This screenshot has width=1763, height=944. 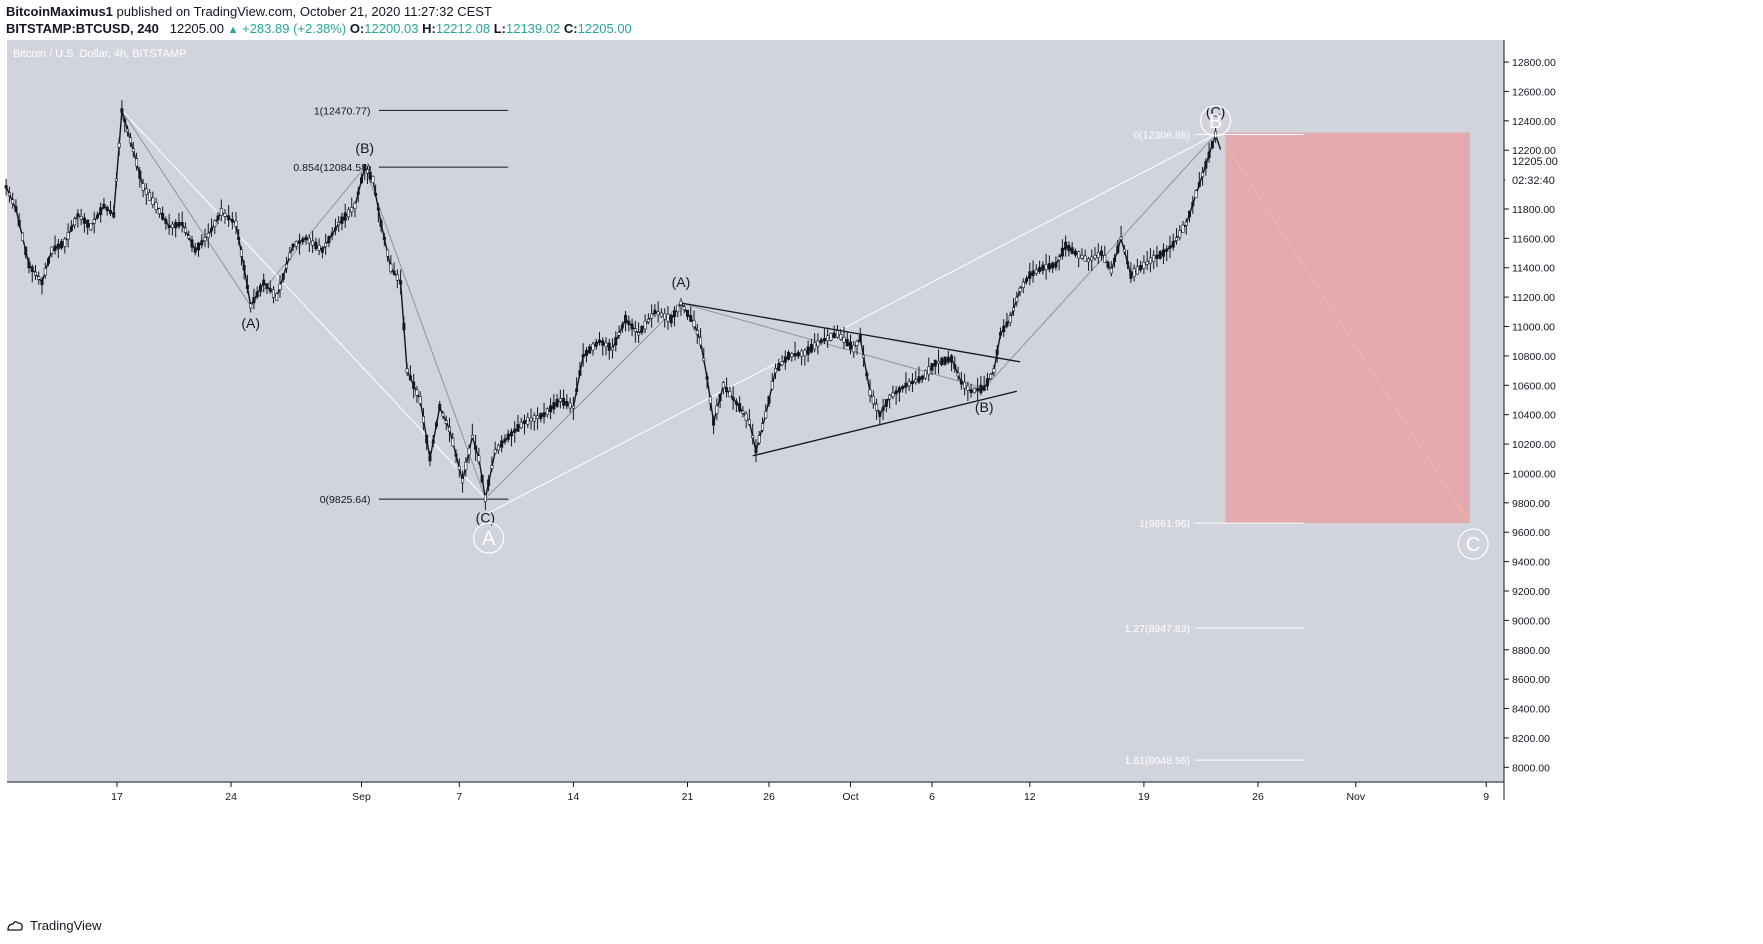 What do you see at coordinates (459, 797) in the screenshot?
I see `x-tick-label-3: 7` at bounding box center [459, 797].